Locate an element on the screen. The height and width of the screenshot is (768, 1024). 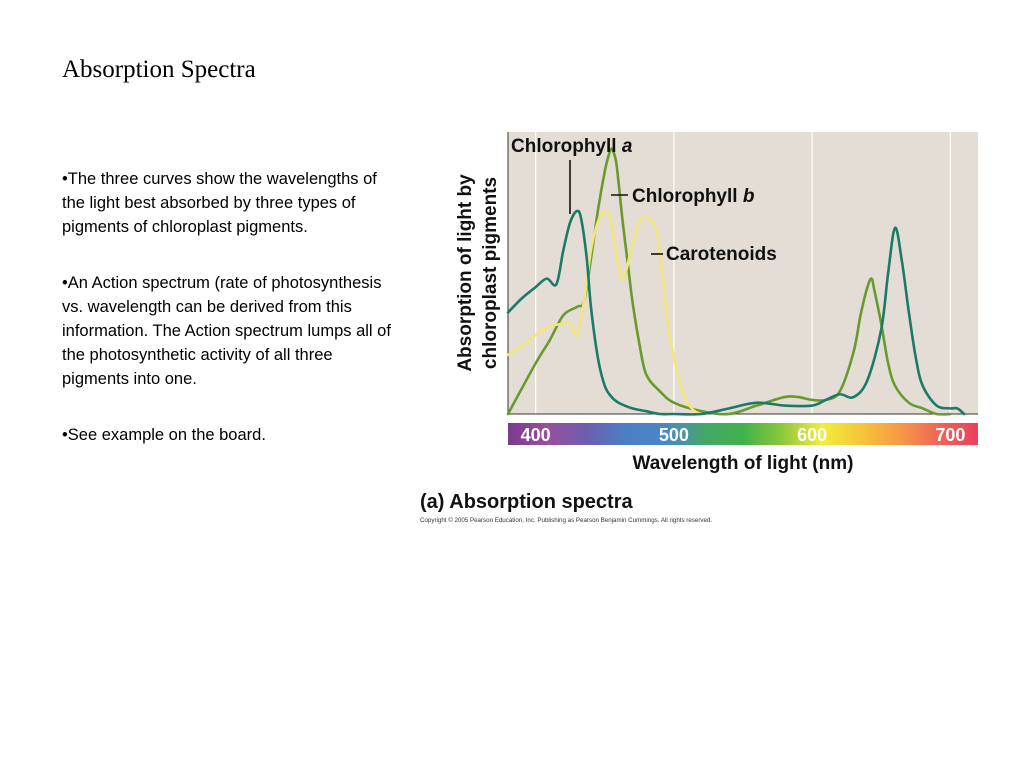
x-axis-label: Wavelength of light (nm) is located at coordinates (743, 463).